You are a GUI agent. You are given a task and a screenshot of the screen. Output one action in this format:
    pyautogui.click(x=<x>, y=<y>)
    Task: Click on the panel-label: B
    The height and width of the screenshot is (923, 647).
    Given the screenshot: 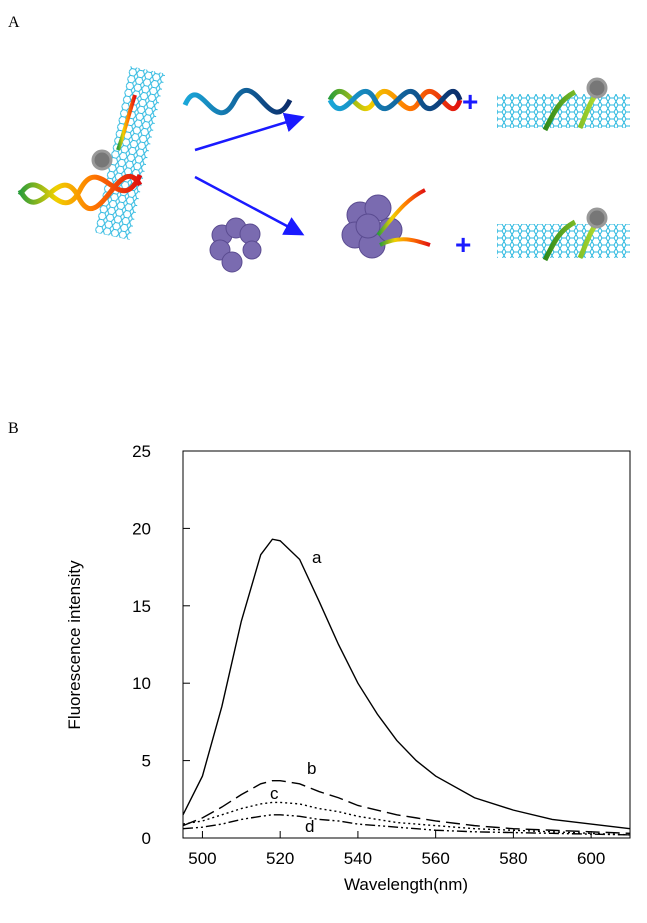 What is the action you would take?
    pyautogui.click(x=13, y=428)
    